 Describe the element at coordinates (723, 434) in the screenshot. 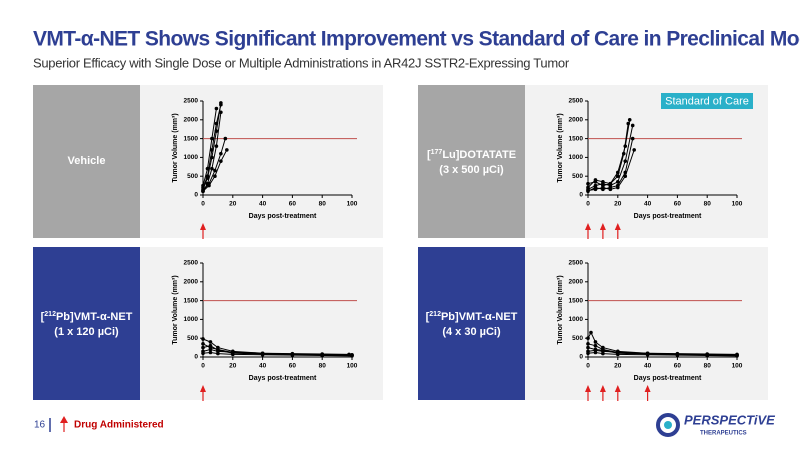

I see `logo-subtext: THERAPEUTICS` at that location.